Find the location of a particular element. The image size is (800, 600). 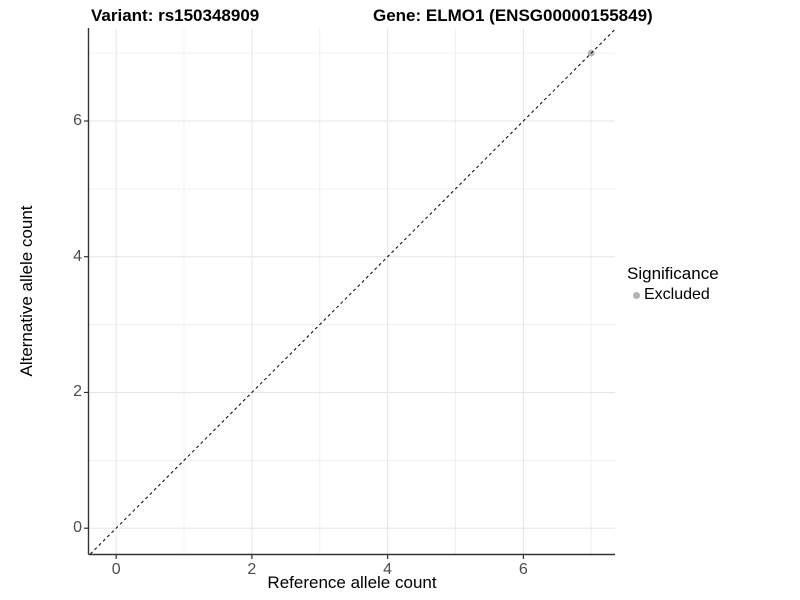

legend-key-dot-icon is located at coordinates (636, 295).